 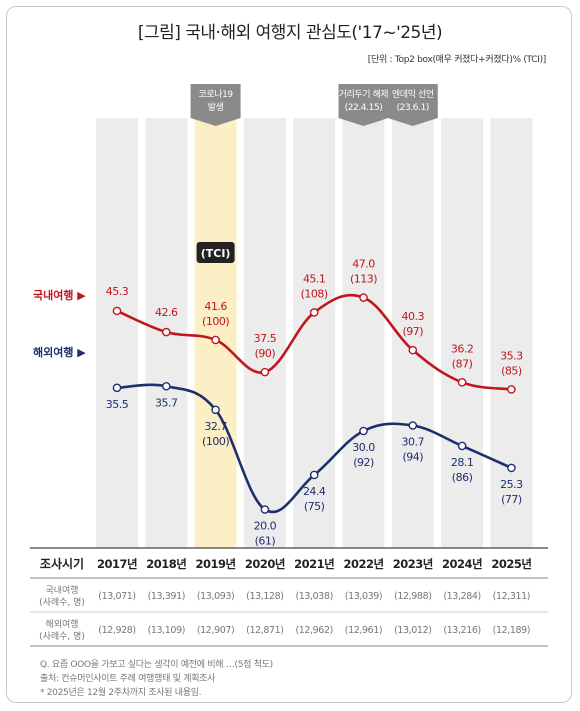 What do you see at coordinates (511, 499) in the screenshot?
I see `overseas-tci-label: (77)` at bounding box center [511, 499].